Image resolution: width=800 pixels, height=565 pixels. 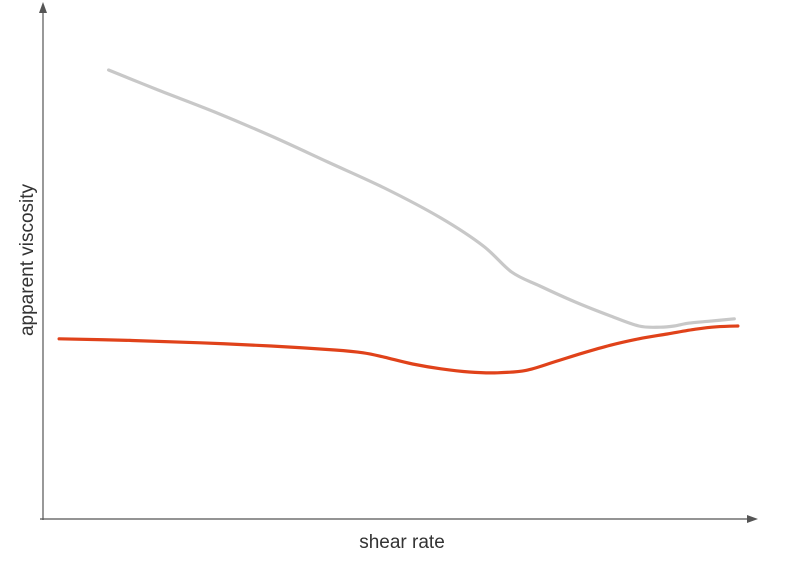 I want to click on x-axis-label: shear rate, so click(x=402, y=542).